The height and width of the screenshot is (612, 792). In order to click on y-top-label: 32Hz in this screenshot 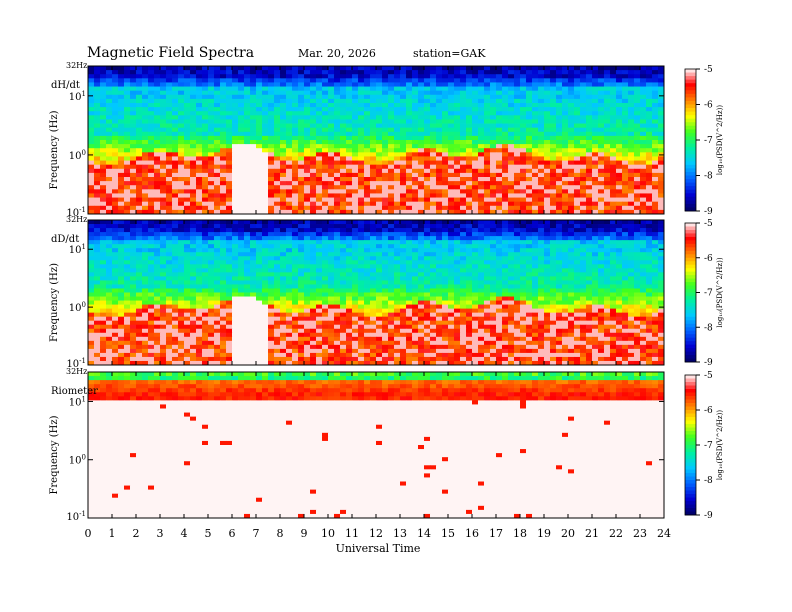, I will do `click(76, 65)`.